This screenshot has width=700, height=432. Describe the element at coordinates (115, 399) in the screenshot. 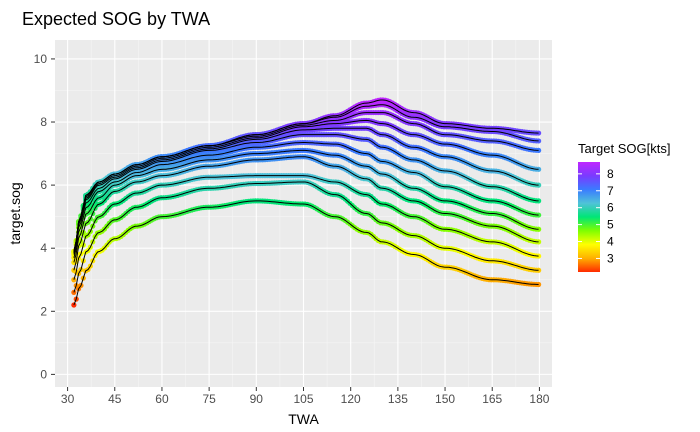

I see `x-tick-label: 45` at that location.